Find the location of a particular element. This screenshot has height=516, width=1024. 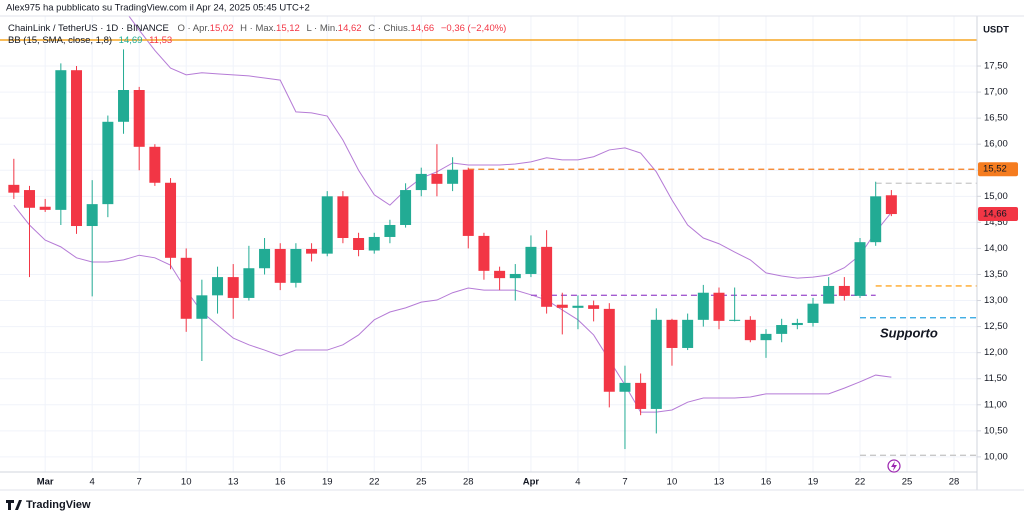

y-tick-label: 11,00 is located at coordinates (995, 404).